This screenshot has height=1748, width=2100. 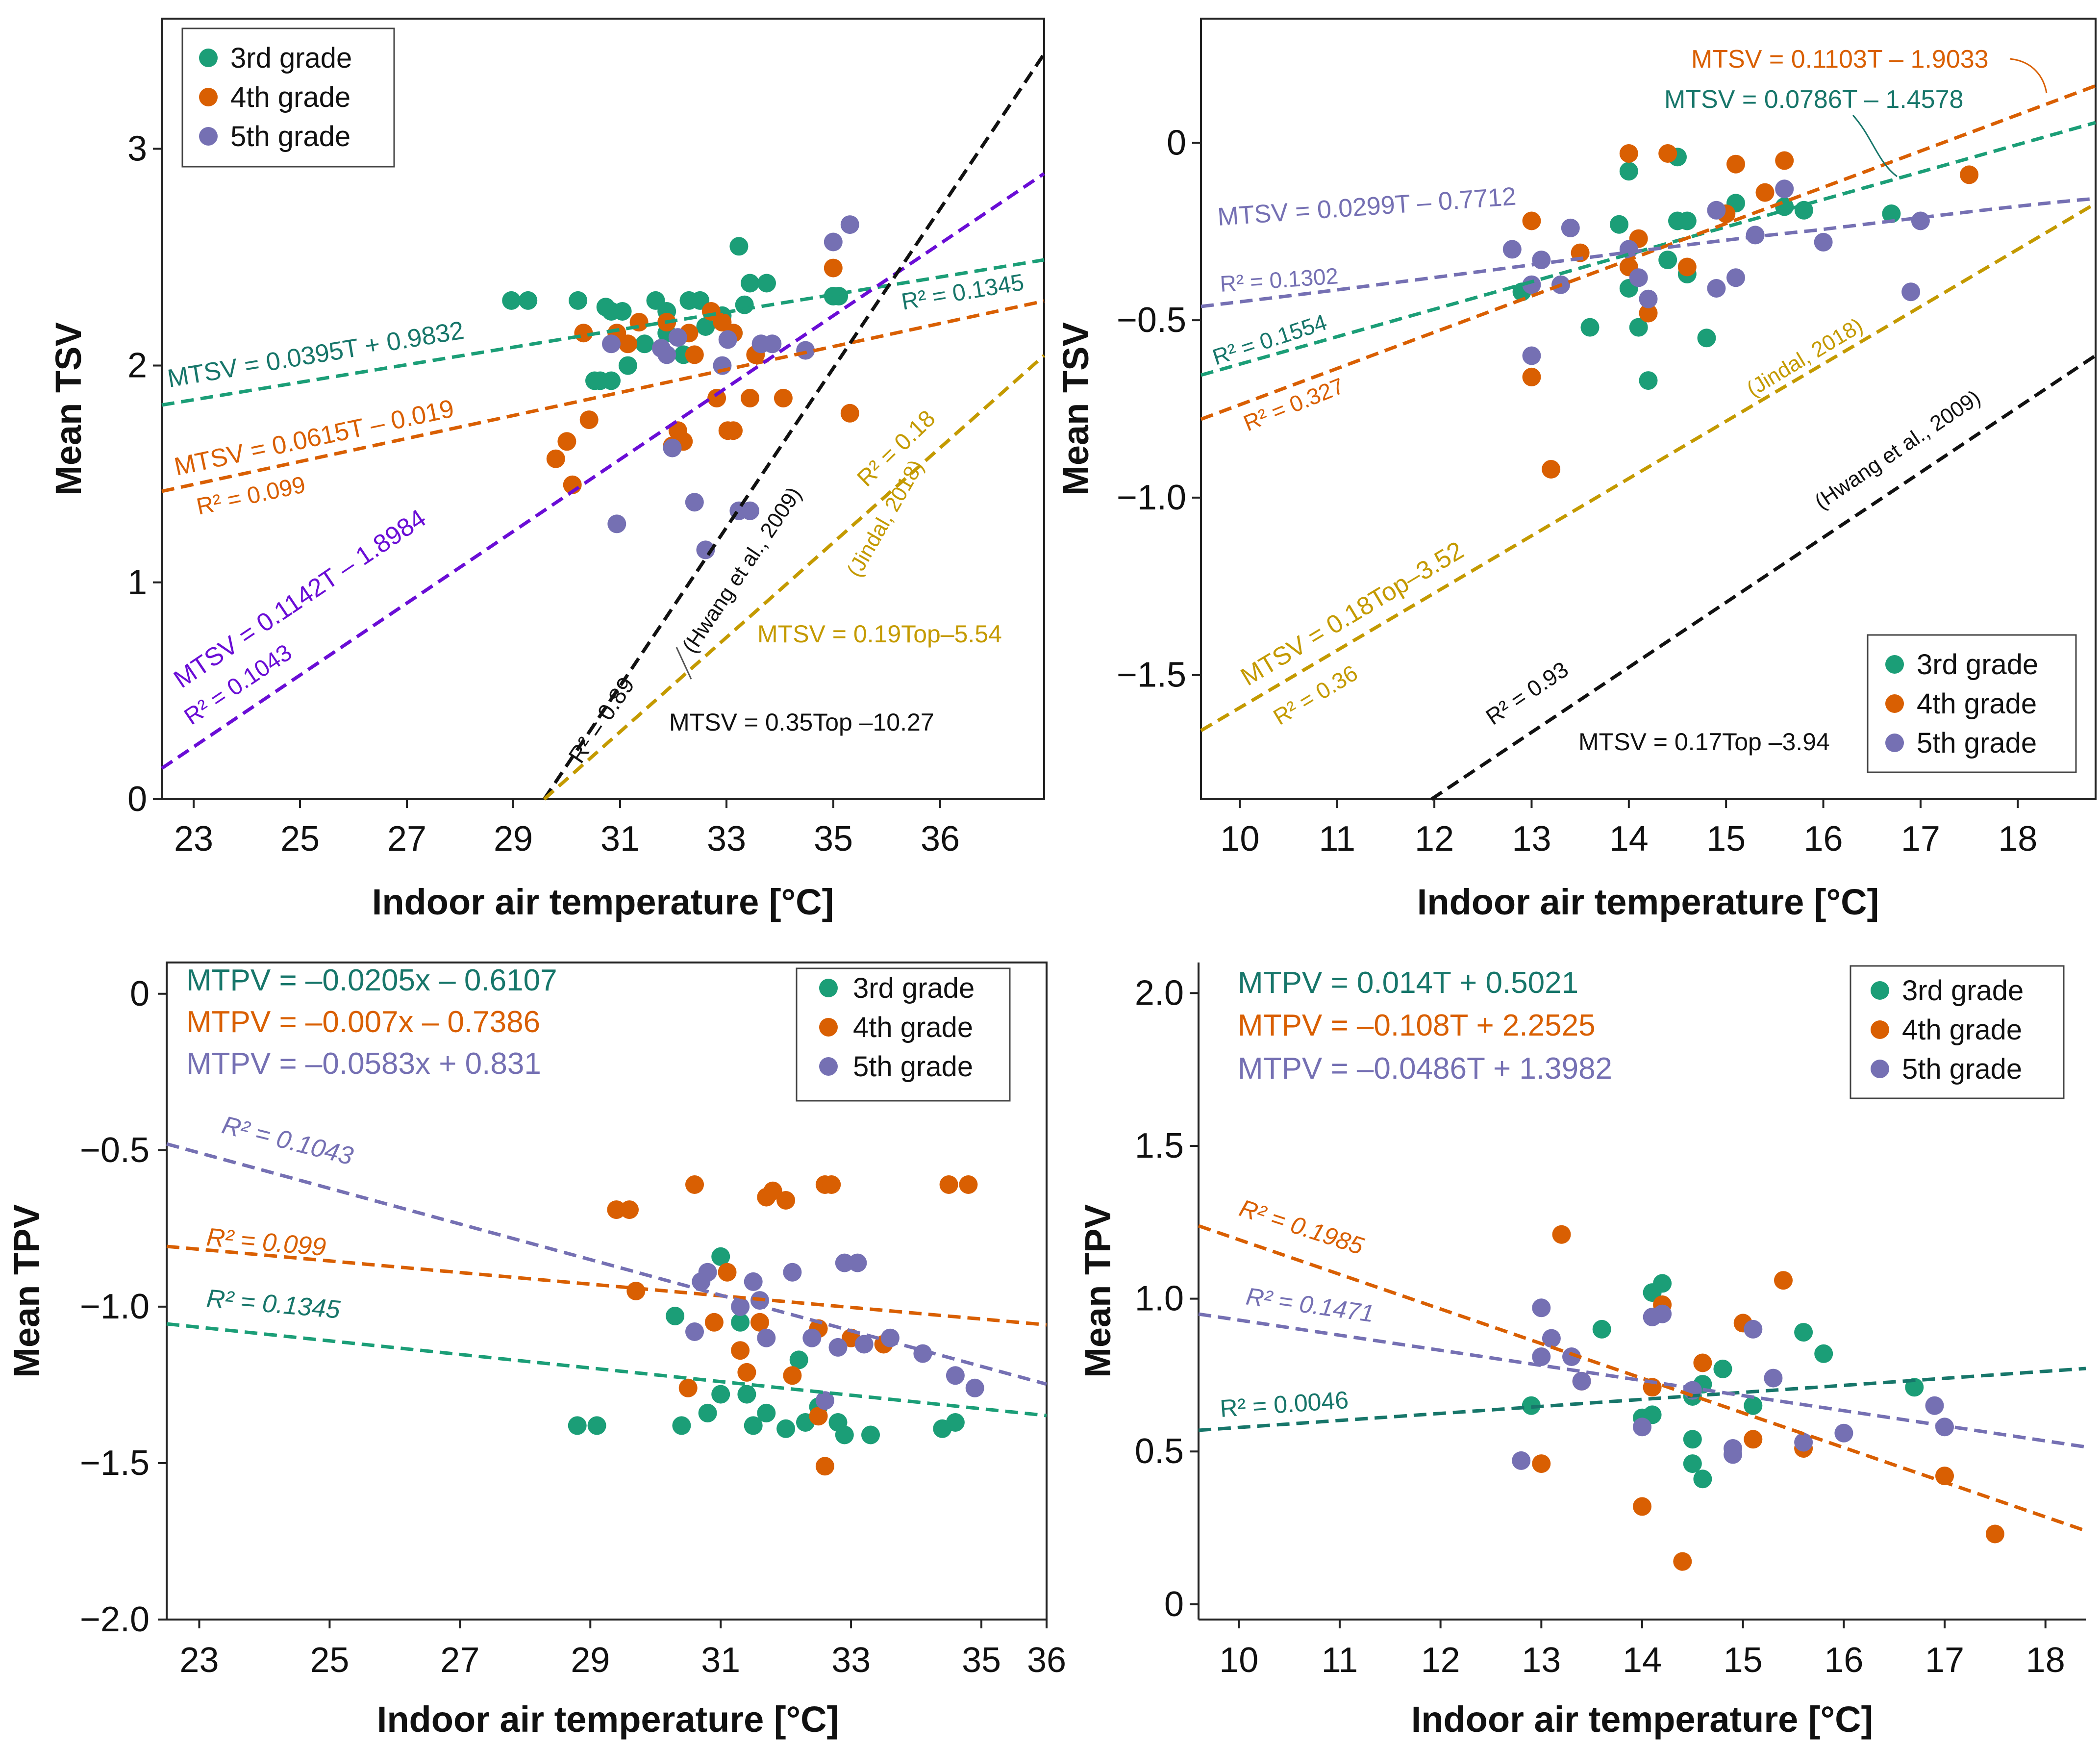 I want to click on y-tick-label: 1, so click(x=137, y=582).